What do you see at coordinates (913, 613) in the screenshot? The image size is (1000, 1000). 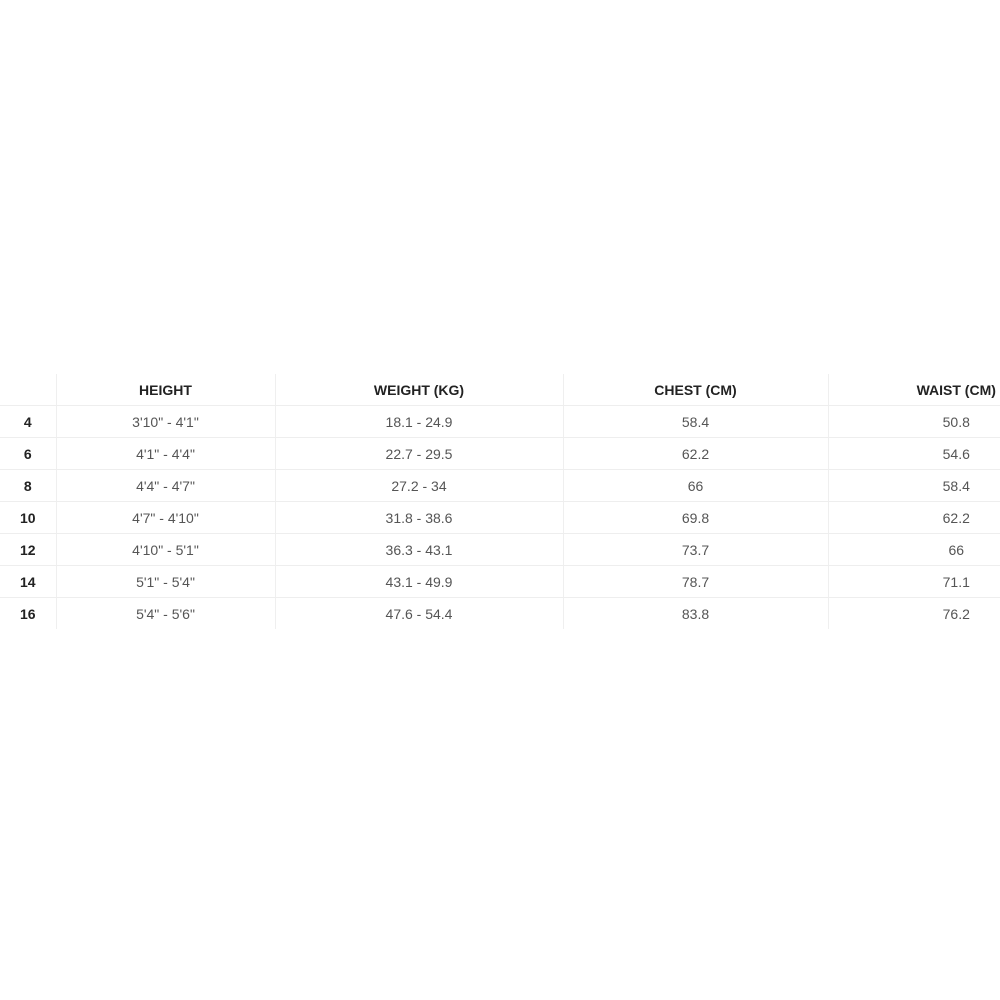 I see `cell-waist: 76.2` at bounding box center [913, 613].